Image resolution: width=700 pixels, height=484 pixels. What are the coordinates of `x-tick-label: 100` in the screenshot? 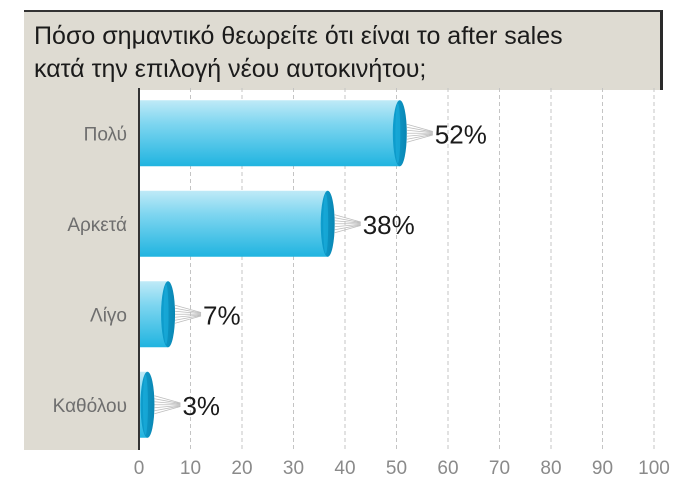 It's located at (654, 468).